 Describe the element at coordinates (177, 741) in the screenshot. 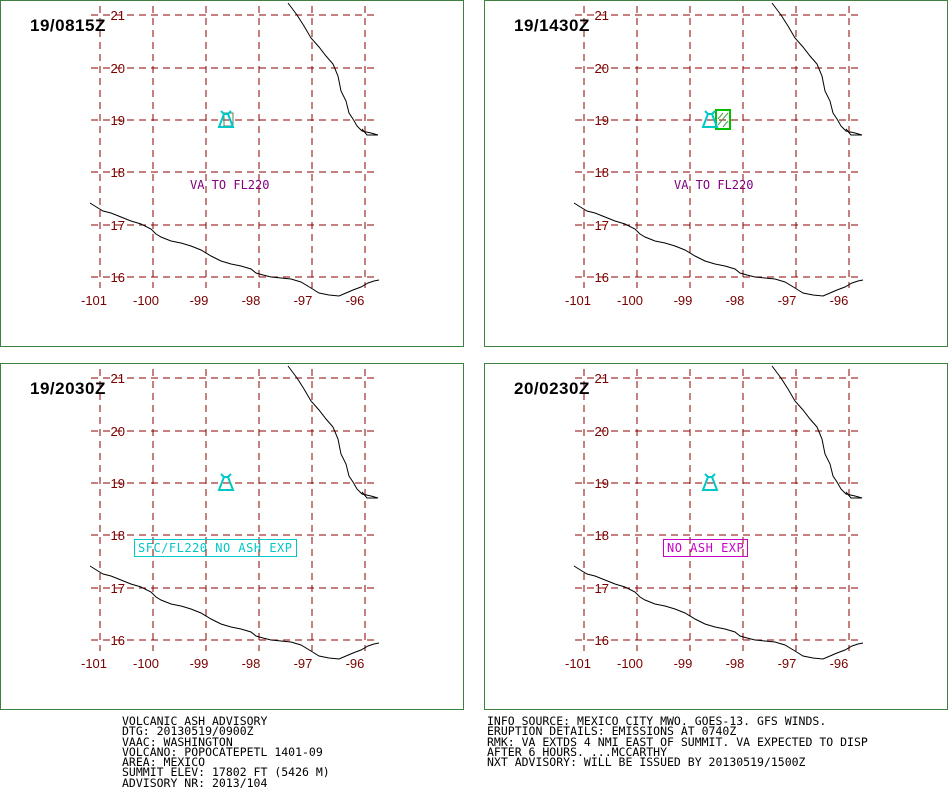

I see `advisory-line: VAAC: WASHINGTON` at that location.